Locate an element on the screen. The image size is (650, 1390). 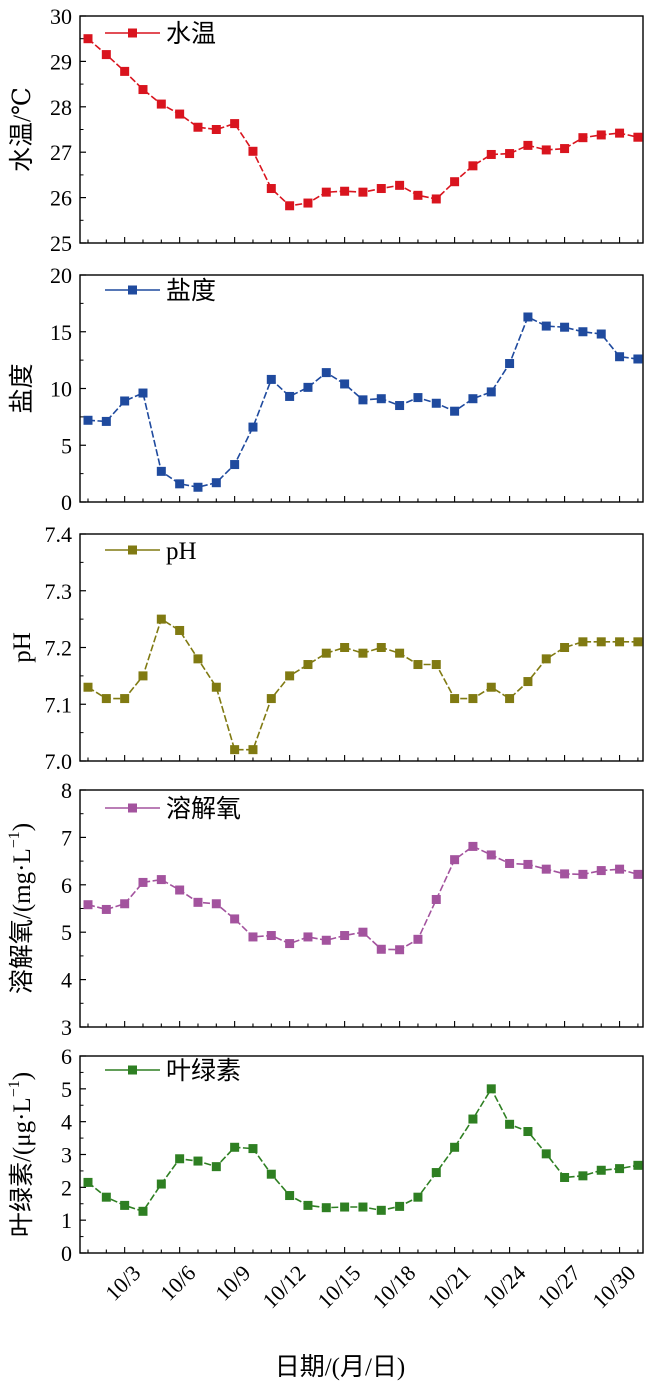
y-axis-title-main: 水温/℃ is located at coordinates (22, 129).